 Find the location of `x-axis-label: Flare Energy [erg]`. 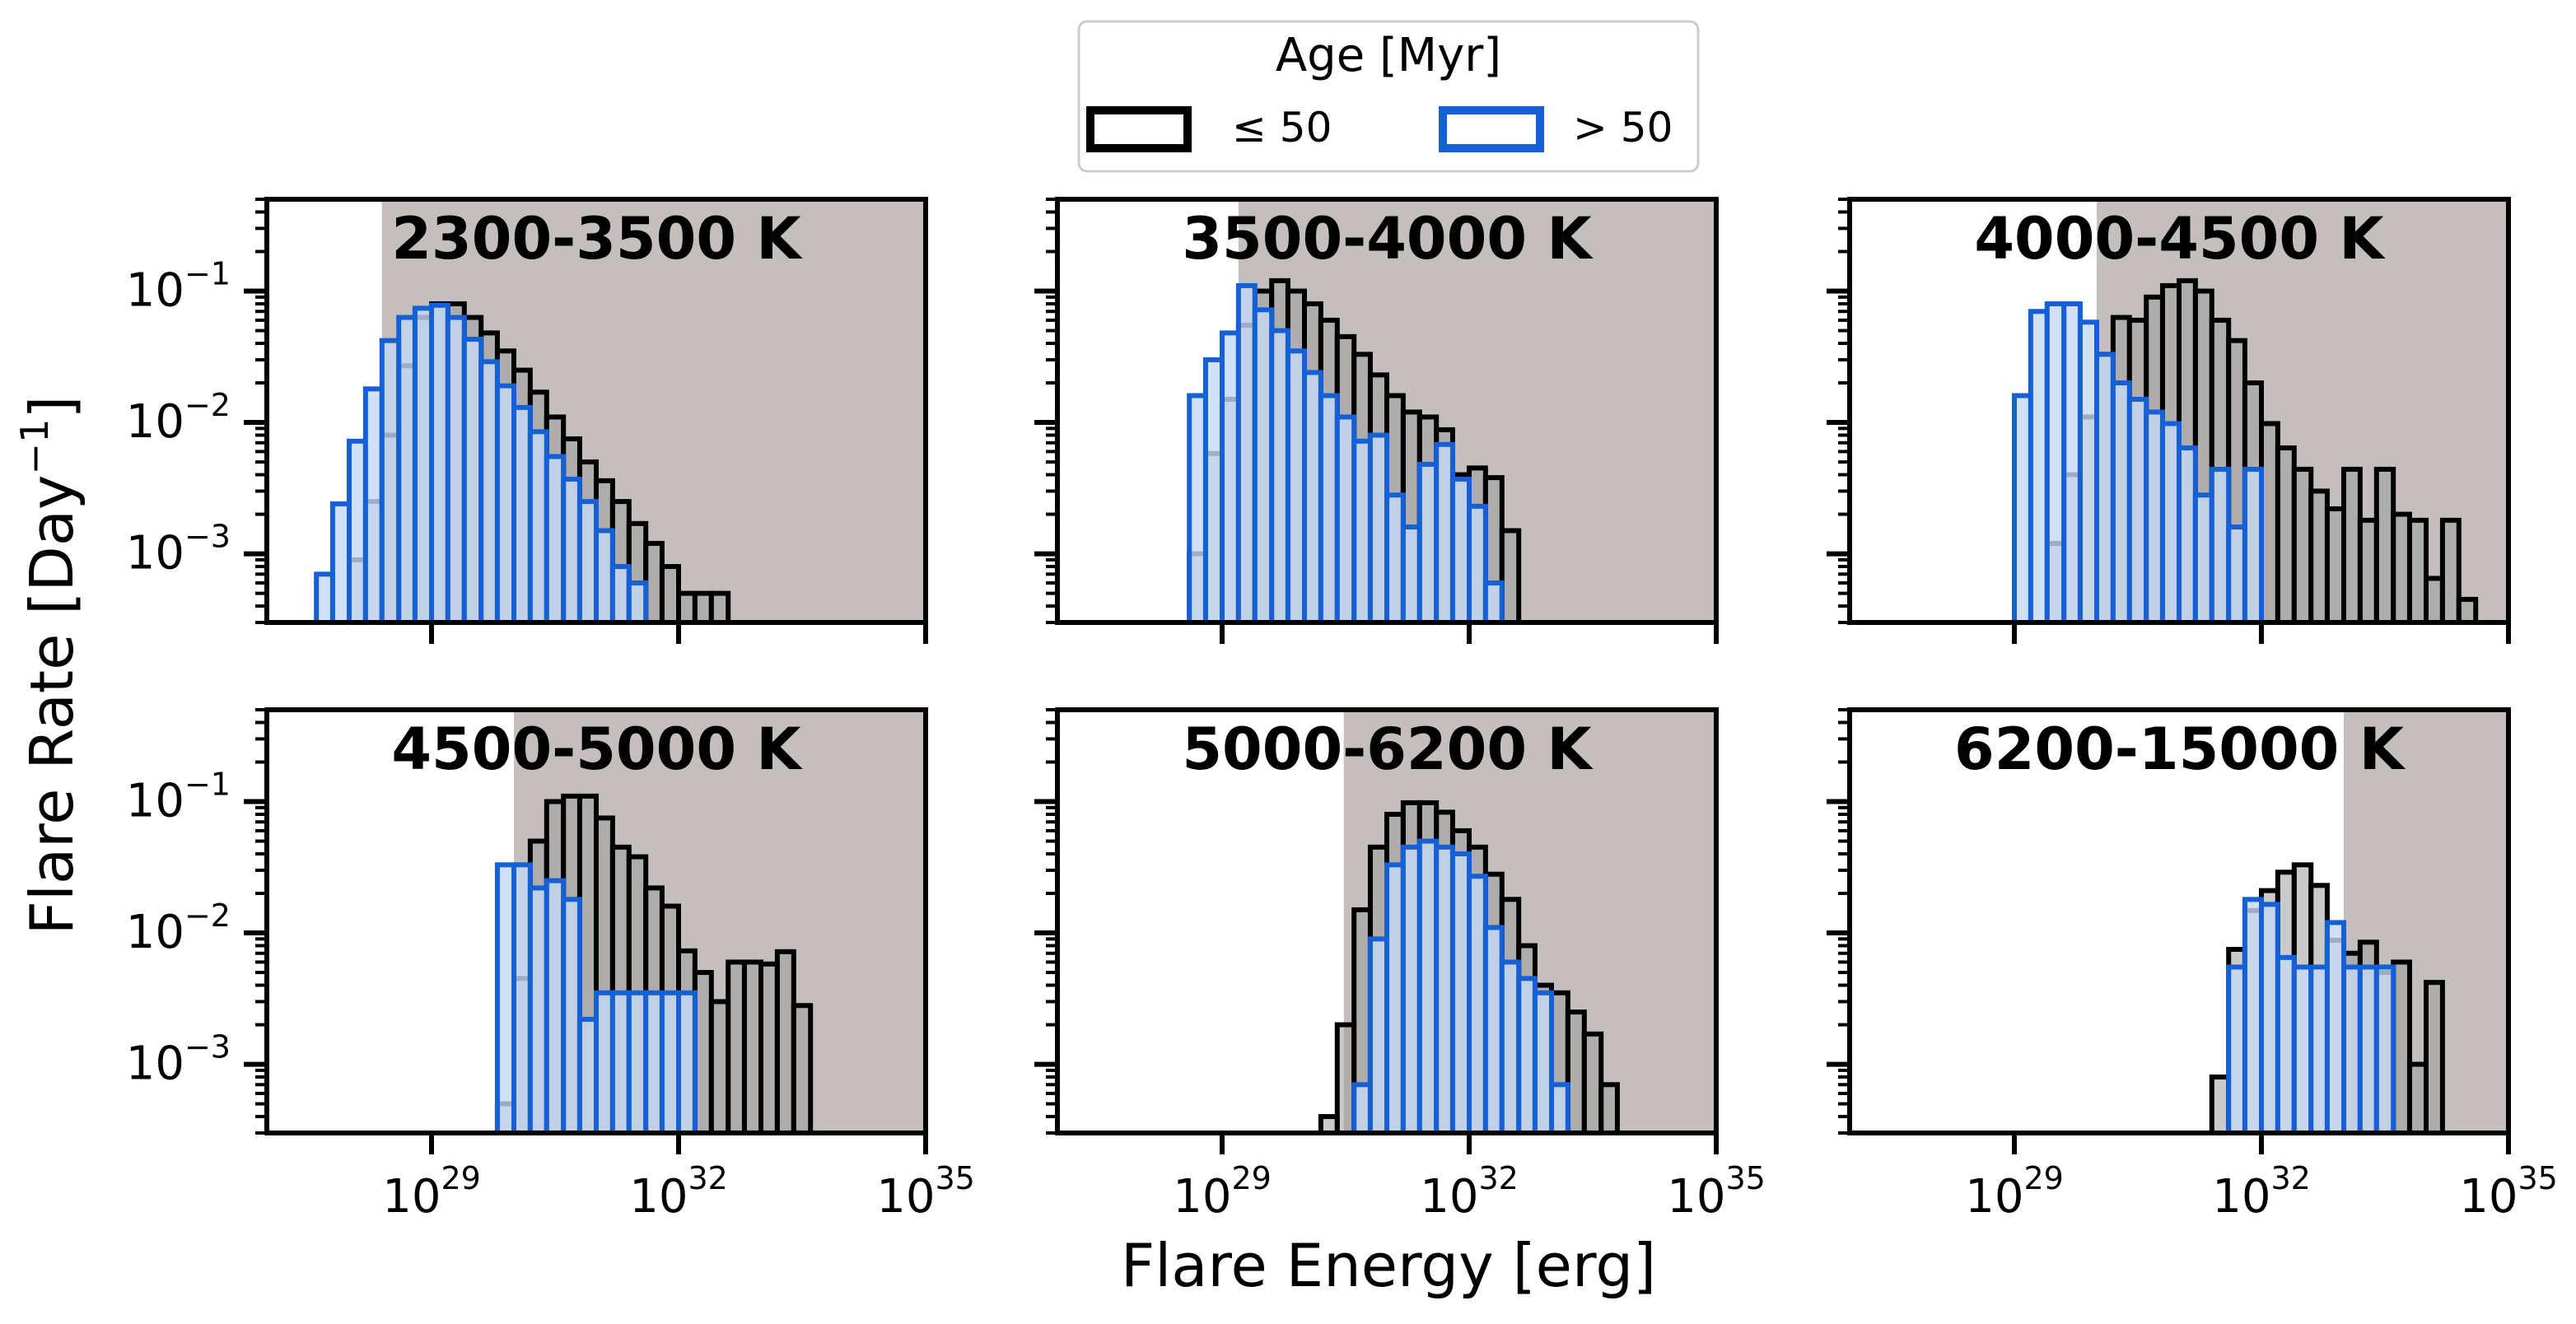

x-axis-label: Flare Energy [erg] is located at coordinates (1388, 1266).